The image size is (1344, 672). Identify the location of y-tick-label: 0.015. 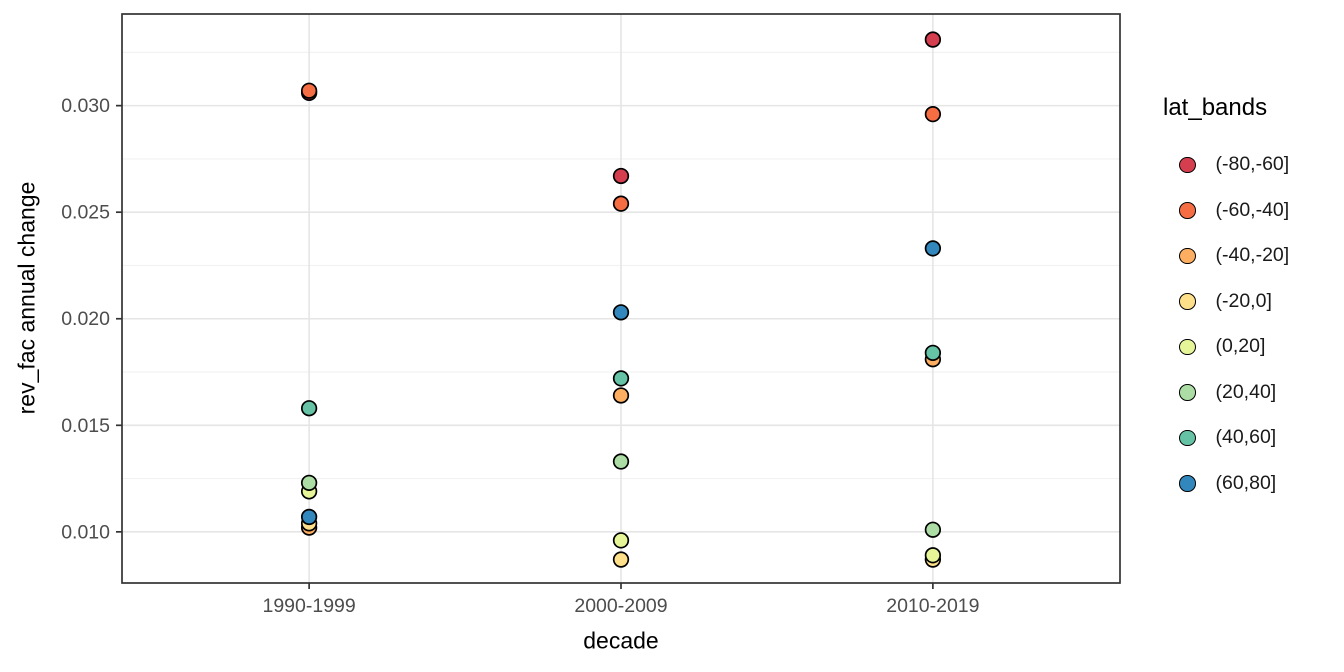
(85, 426).